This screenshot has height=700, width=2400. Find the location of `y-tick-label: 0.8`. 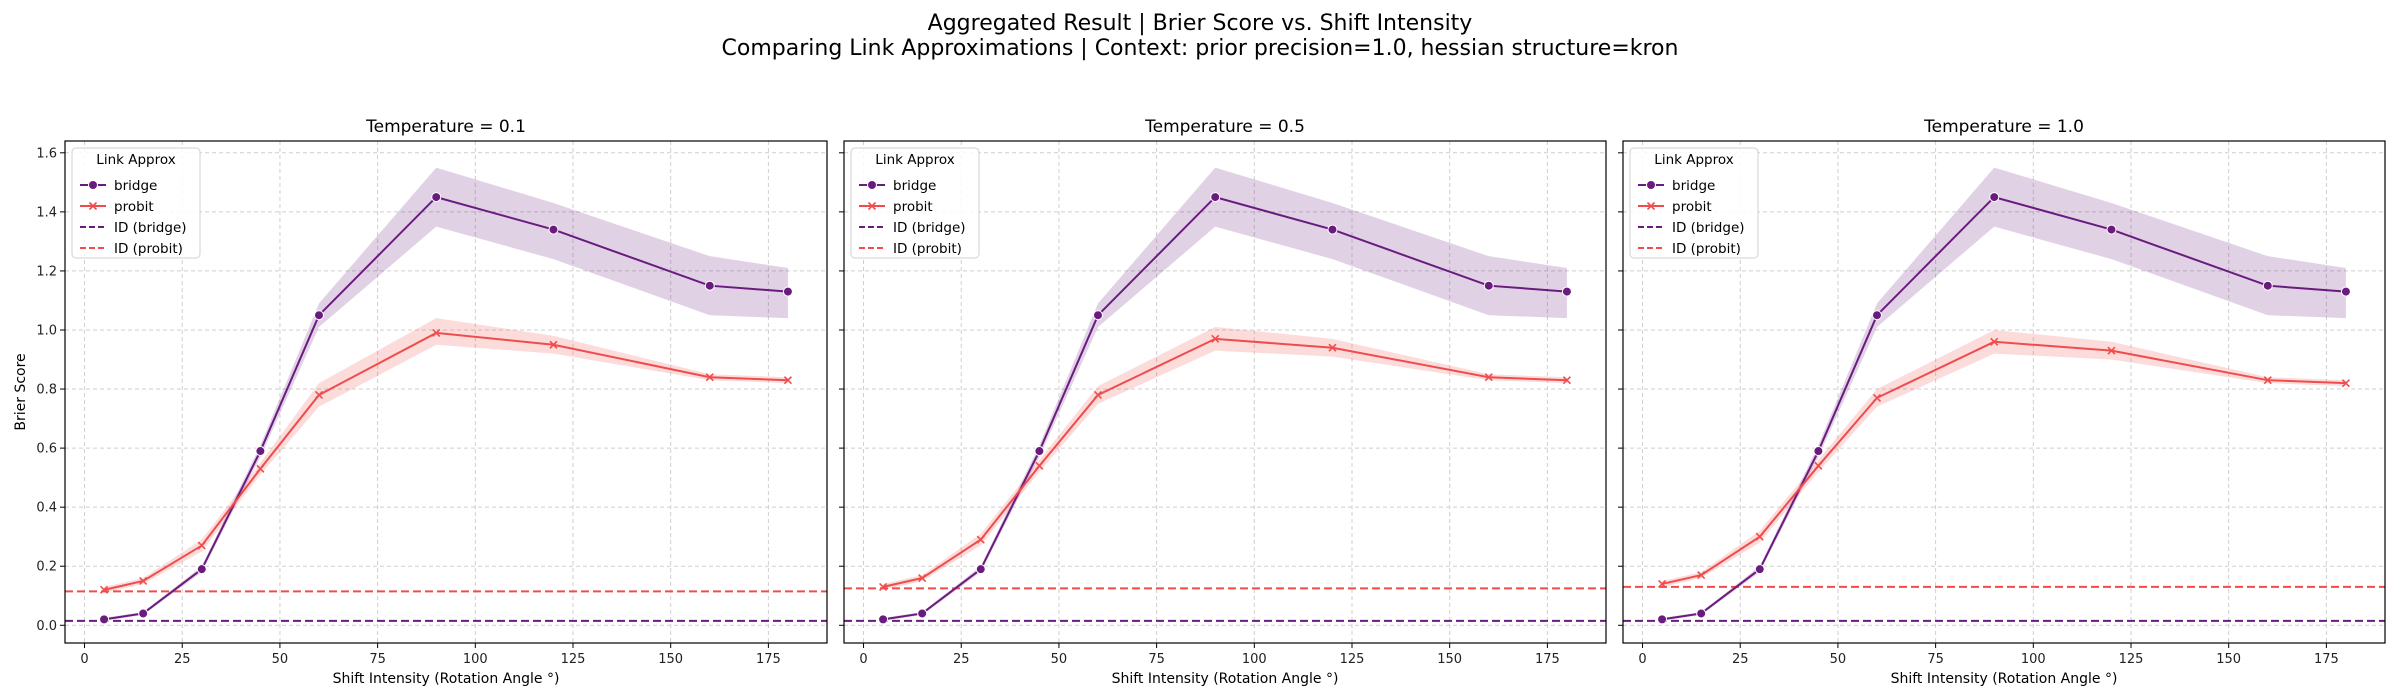

y-tick-label: 0.8 is located at coordinates (46, 390).